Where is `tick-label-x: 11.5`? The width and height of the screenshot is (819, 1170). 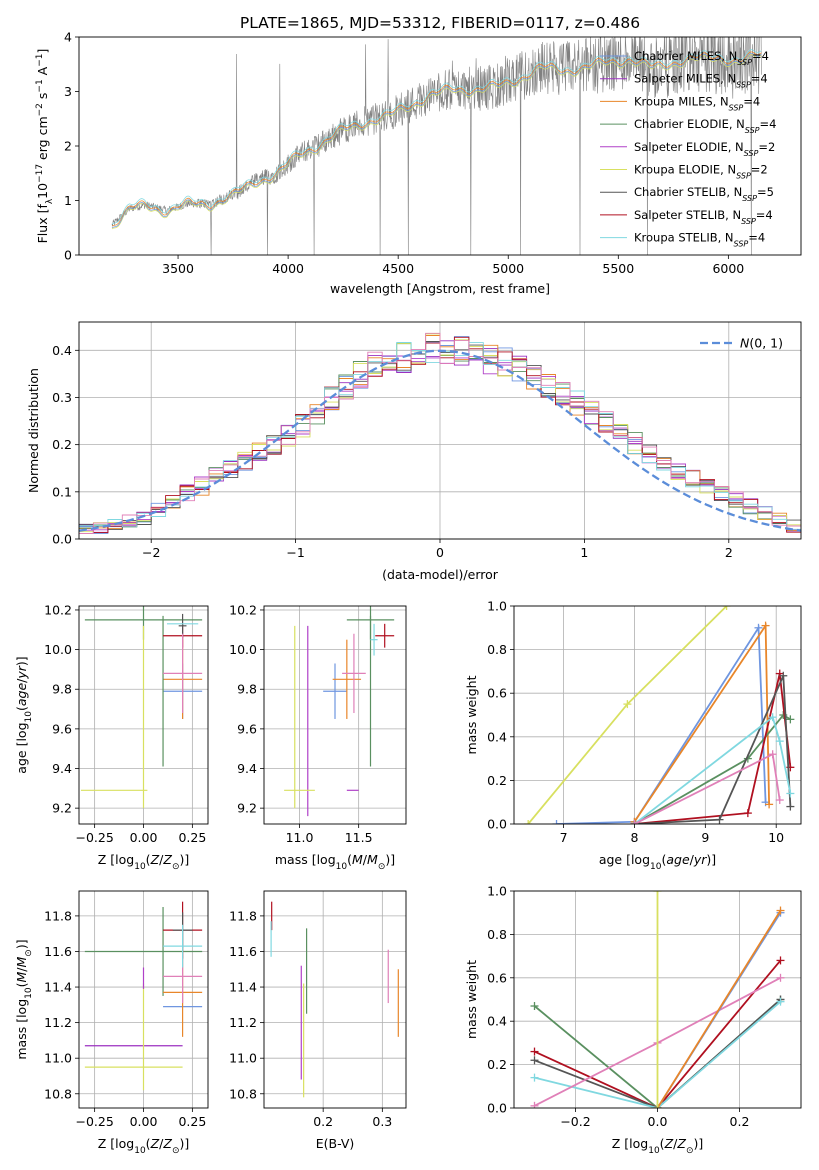
tick-label-x: 11.5 is located at coordinates (359, 837).